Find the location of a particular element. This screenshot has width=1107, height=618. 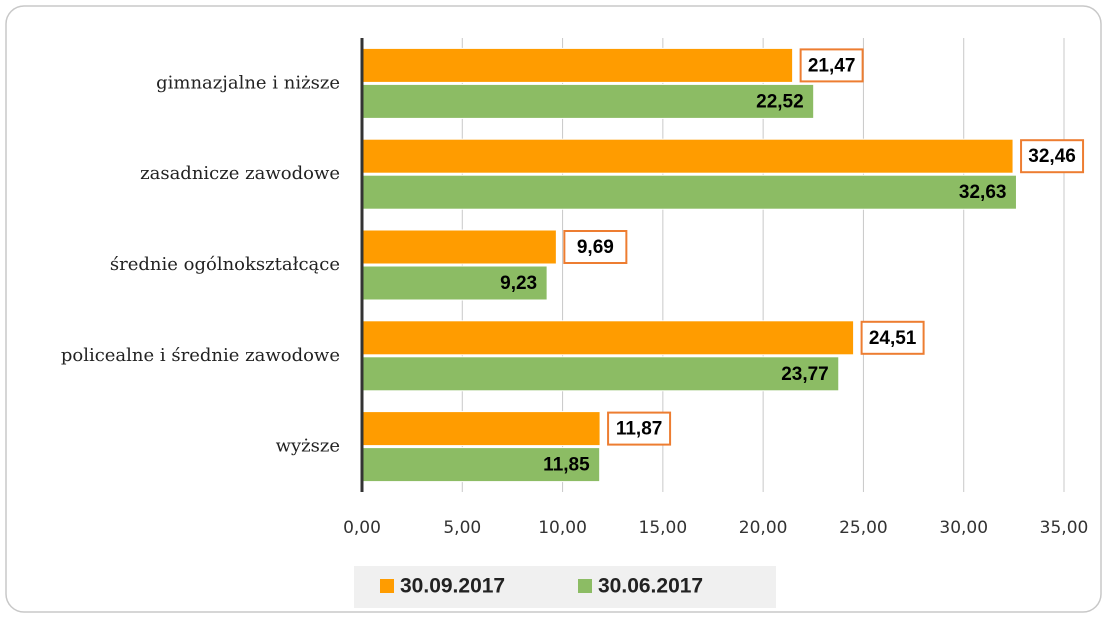

x-tick-label: 30,00 is located at coordinates (963, 528).